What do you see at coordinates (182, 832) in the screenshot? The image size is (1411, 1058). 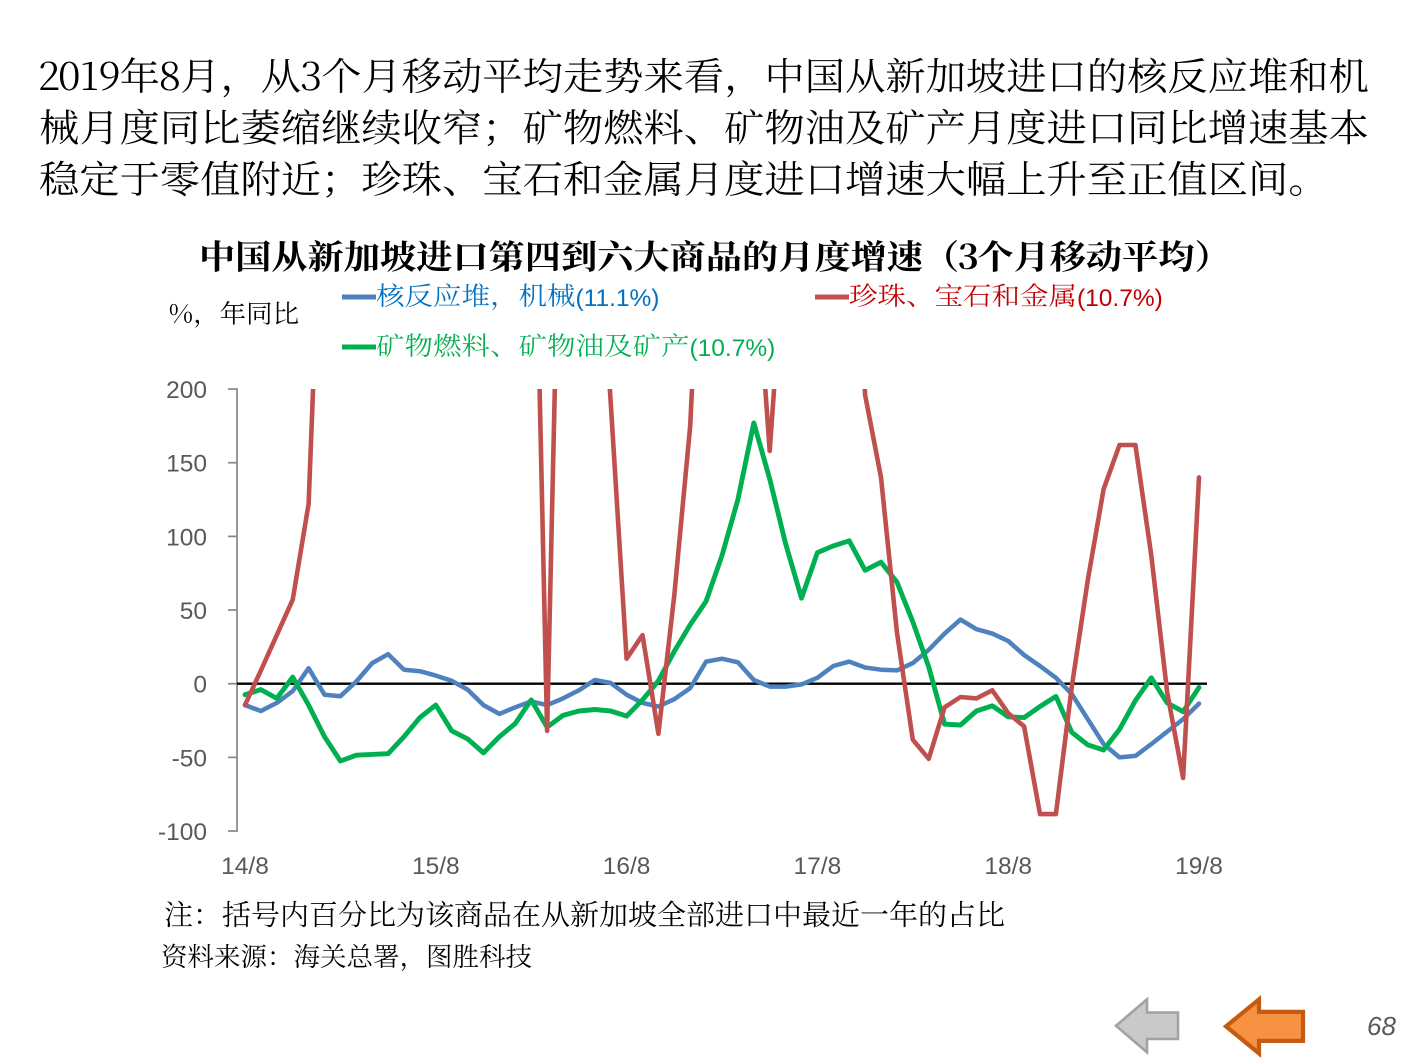 I see `svg-text: -100` at bounding box center [182, 832].